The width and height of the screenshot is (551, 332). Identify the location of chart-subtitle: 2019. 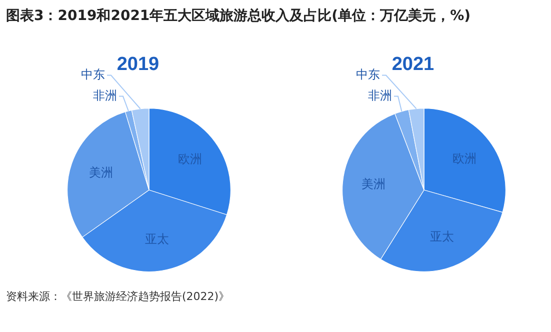
(138, 64).